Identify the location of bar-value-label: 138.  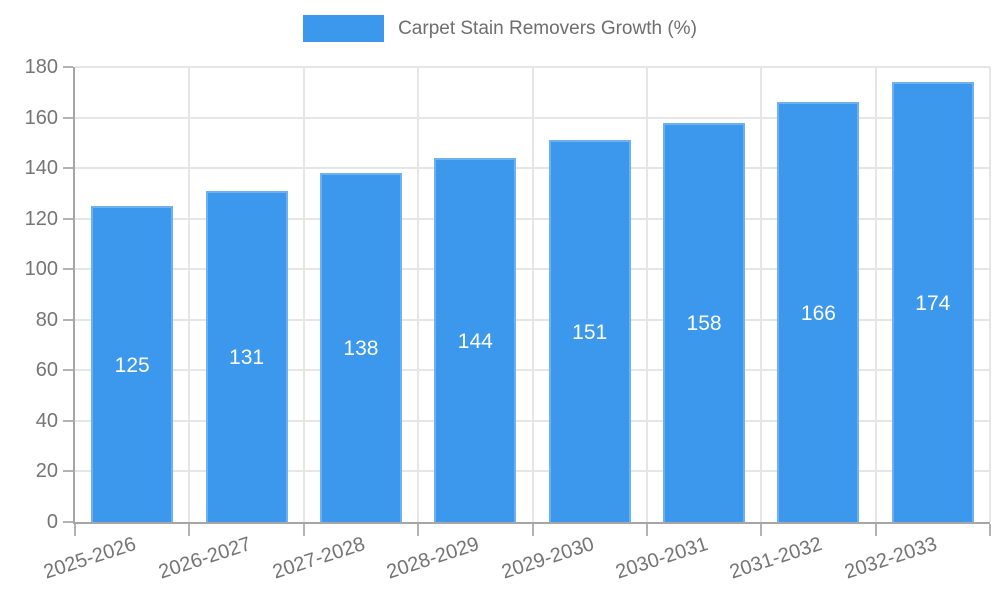
(361, 349).